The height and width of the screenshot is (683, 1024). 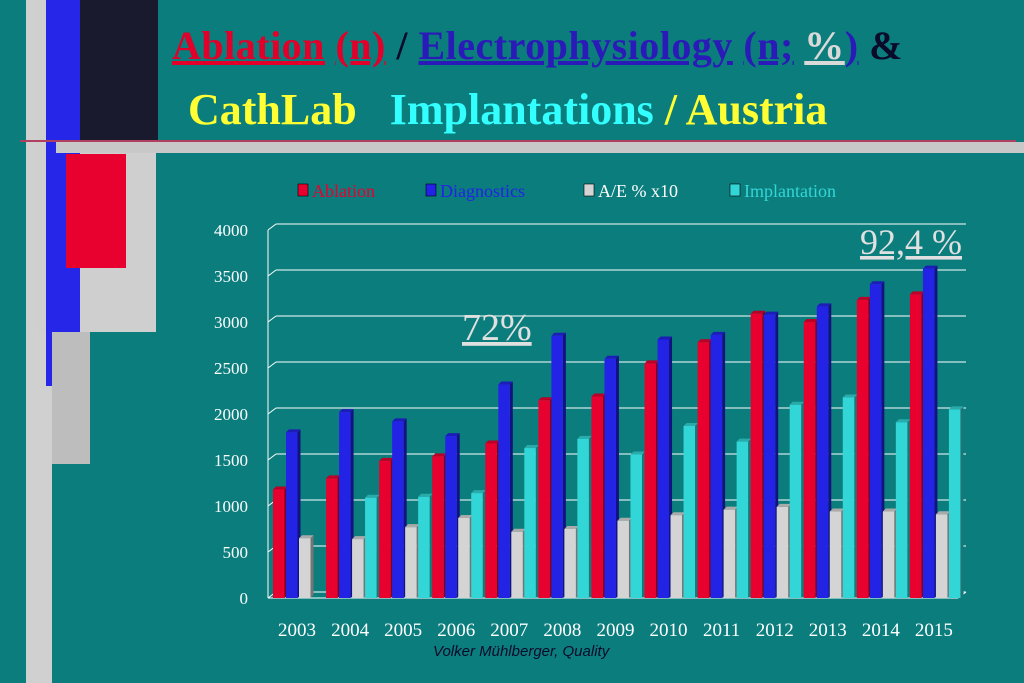 I want to click on footer-credit: Volker Mühlberger, Quality, so click(x=521, y=651).